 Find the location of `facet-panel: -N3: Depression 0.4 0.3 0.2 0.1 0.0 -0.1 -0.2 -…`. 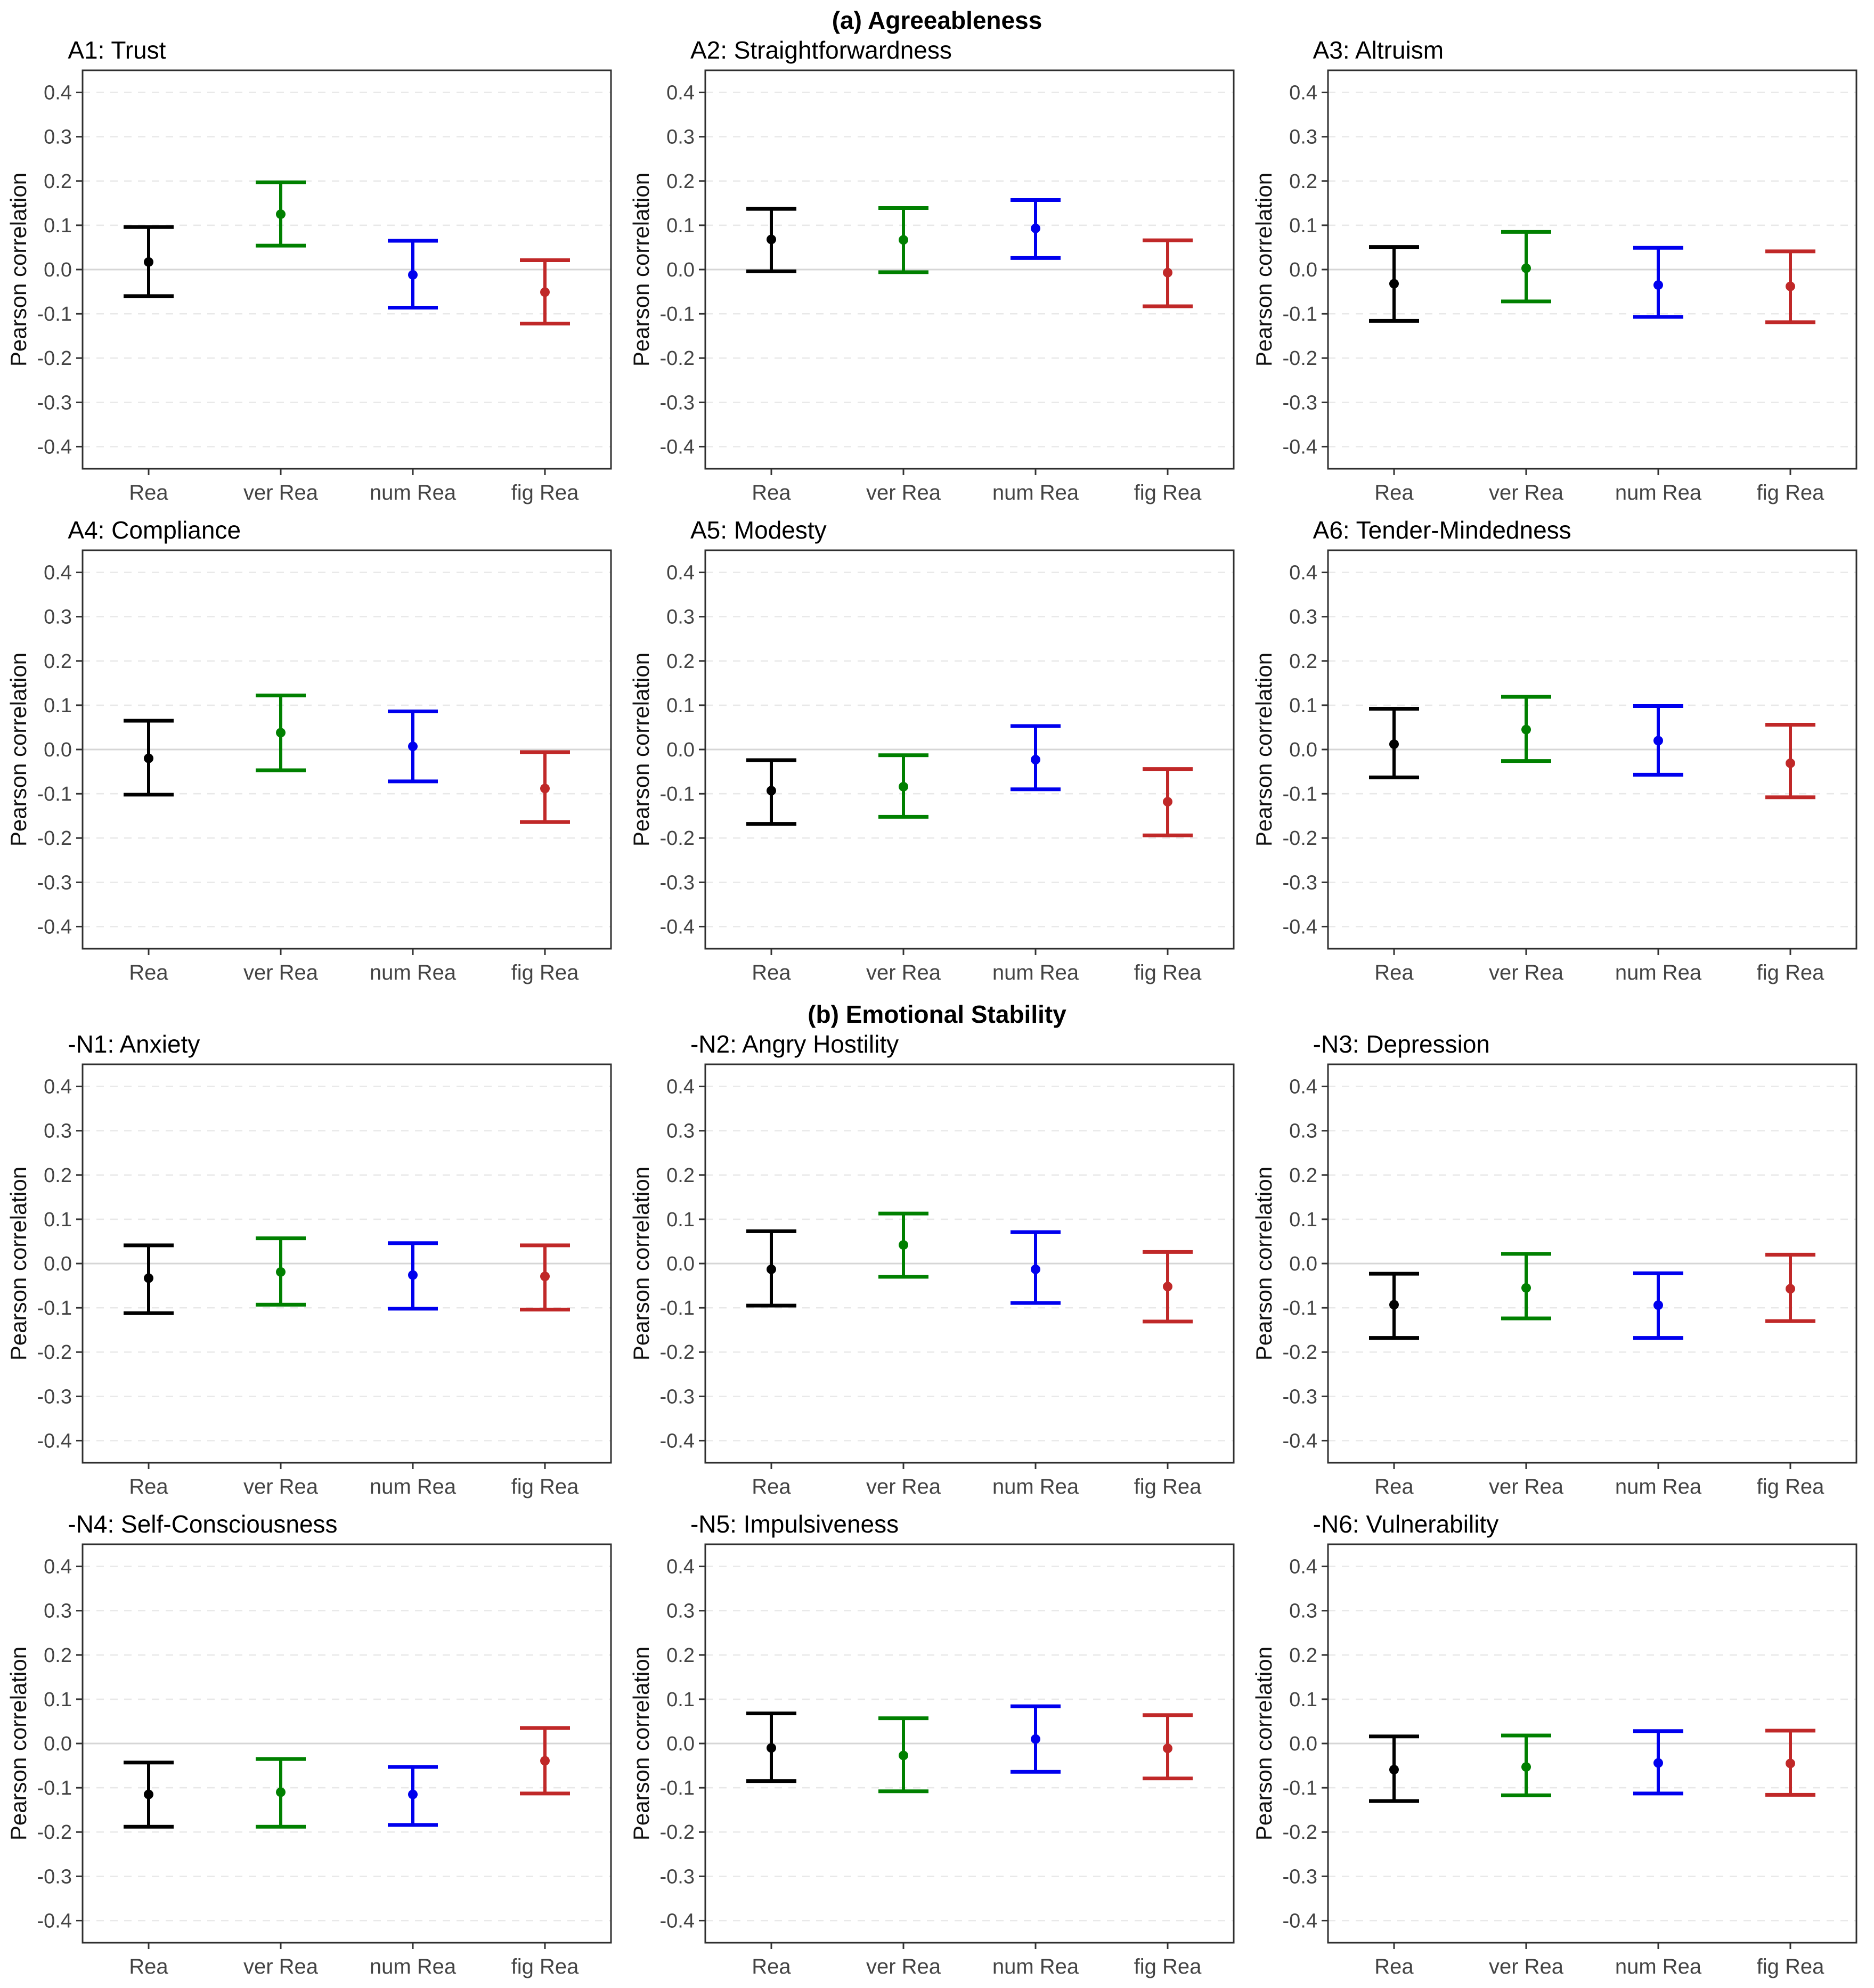

facet-panel: -N3: Depression 0.4 0.3 0.2 0.1 0.0 -0.1 -0.2 -… is located at coordinates (1559, 1268).